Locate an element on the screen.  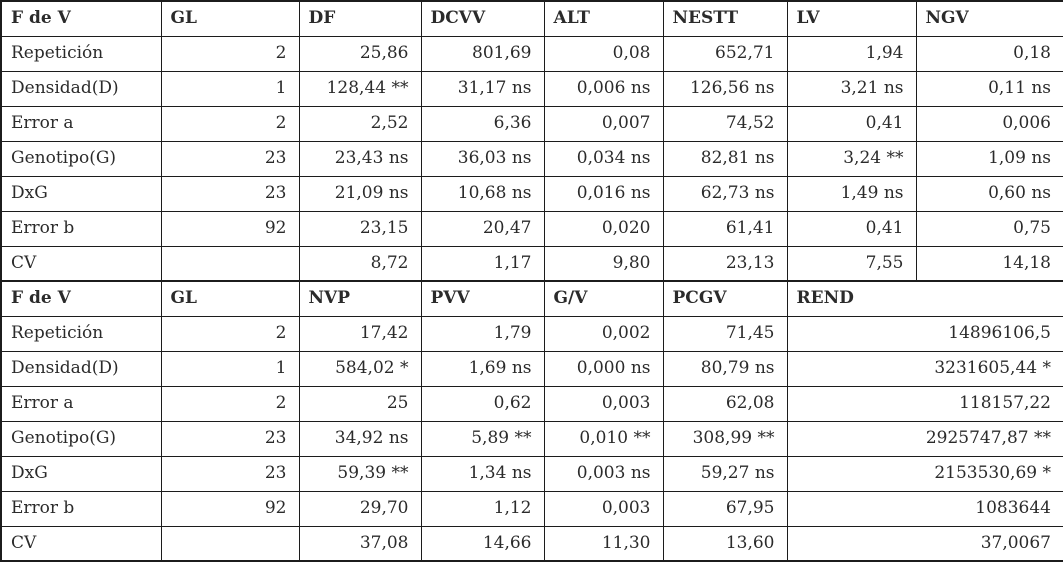
value-cell: 652,71 is located at coordinates (725, 53).